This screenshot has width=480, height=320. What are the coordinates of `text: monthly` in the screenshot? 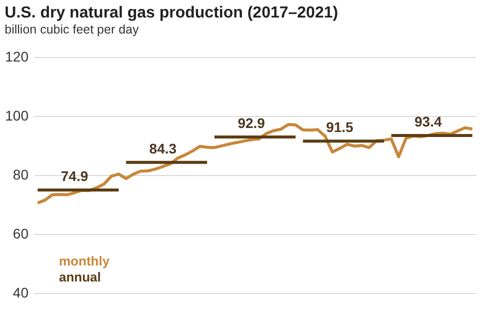 It's located at (84, 261).